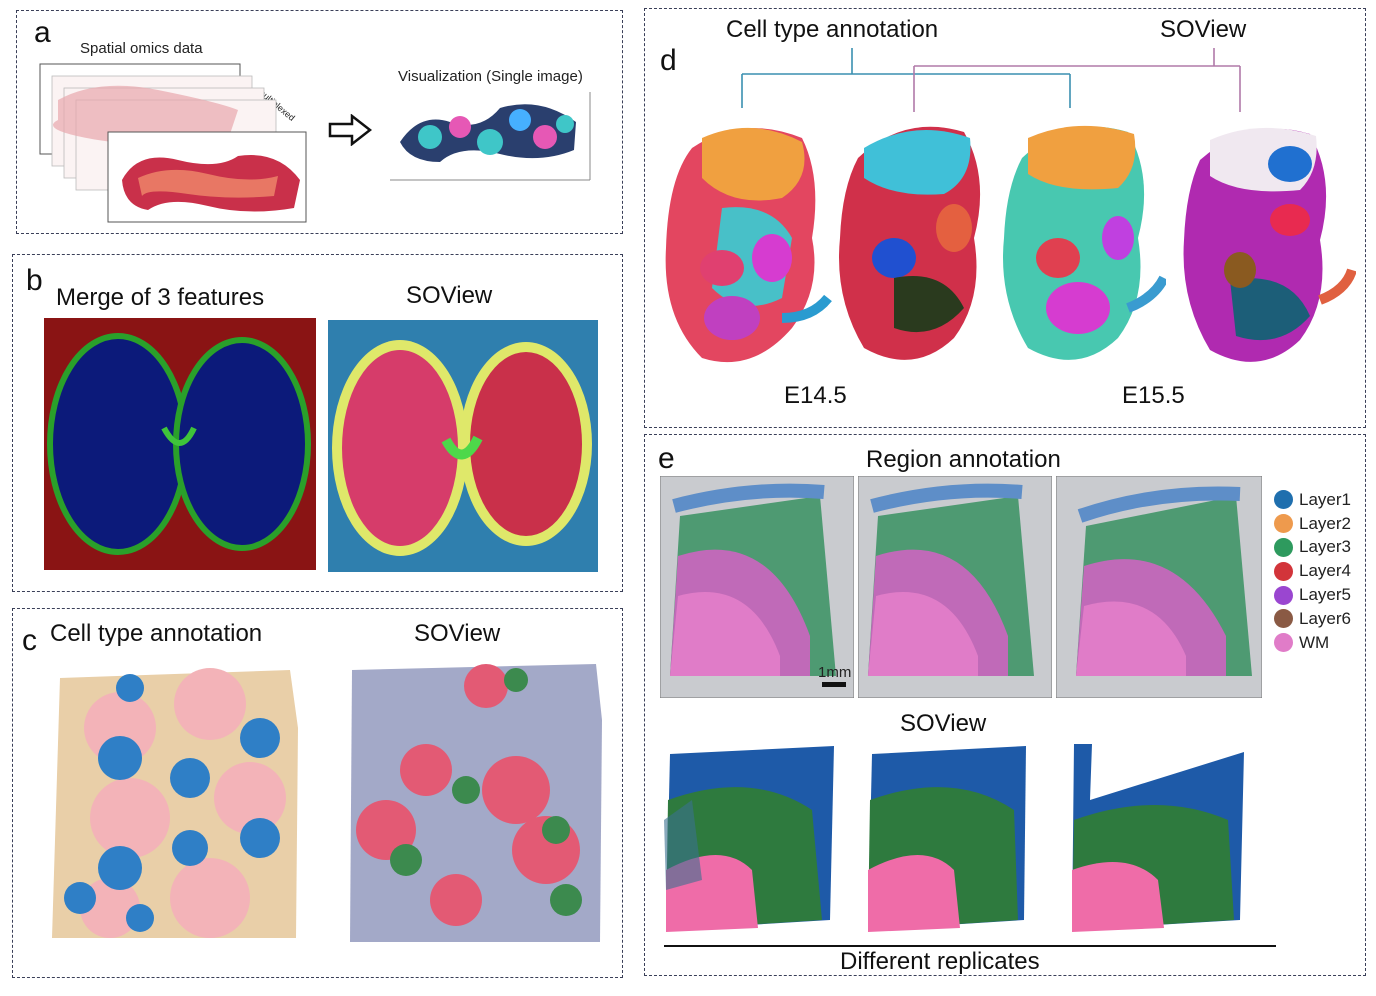  Describe the element at coordinates (350, 130) in the screenshot. I see `arrow-right-icon` at that location.